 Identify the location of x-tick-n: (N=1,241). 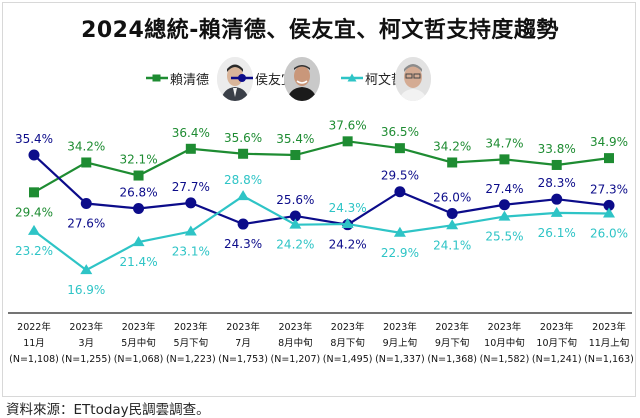
(556, 359).